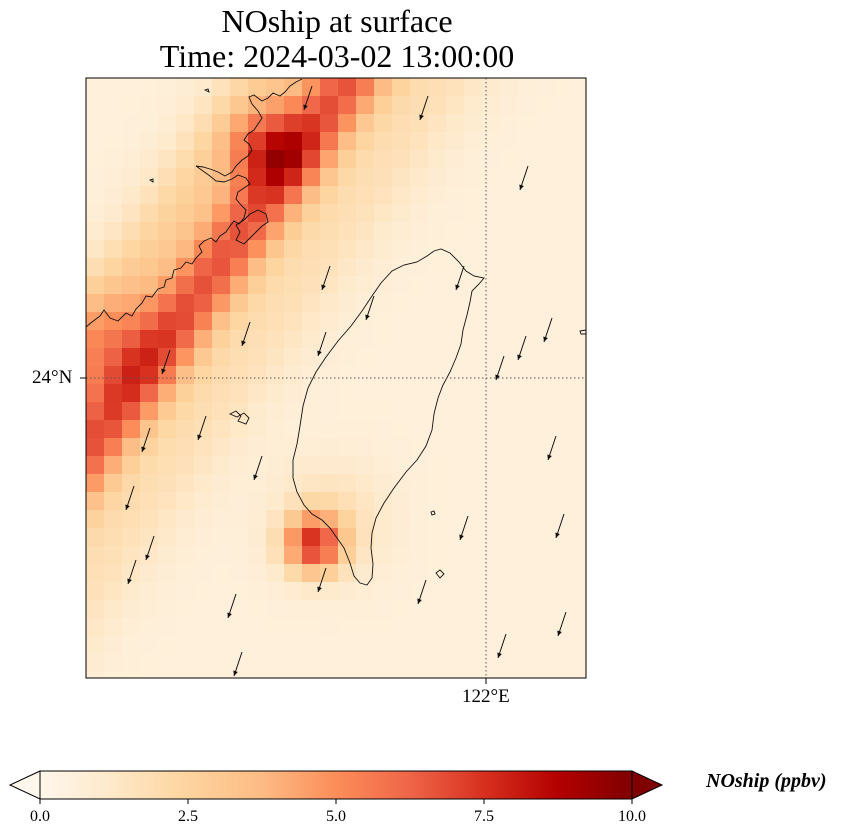  Describe the element at coordinates (336, 816) in the screenshot. I see `colorbar-tick-label: 5.0` at that location.